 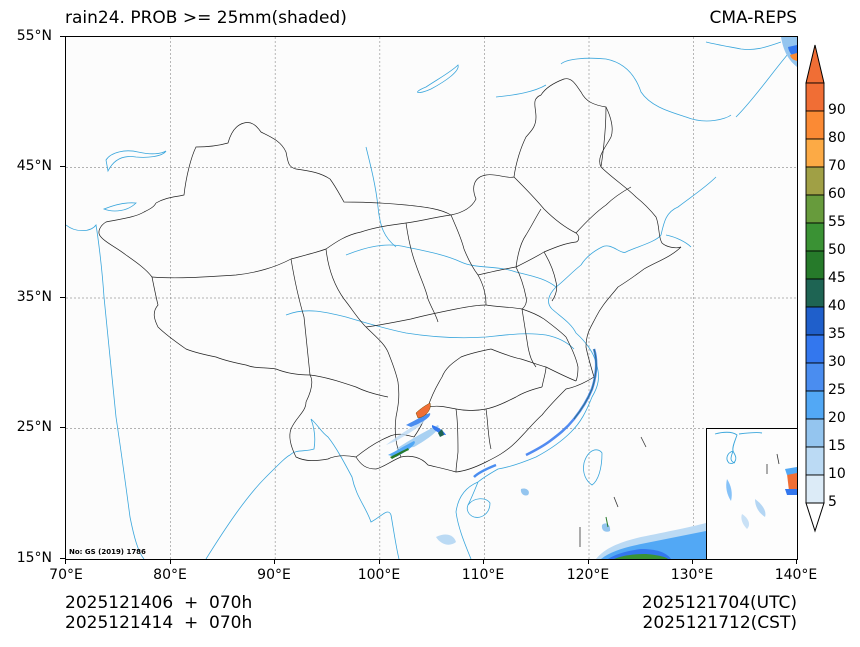 I want to click on south-china-sea-inset, so click(x=752, y=494).